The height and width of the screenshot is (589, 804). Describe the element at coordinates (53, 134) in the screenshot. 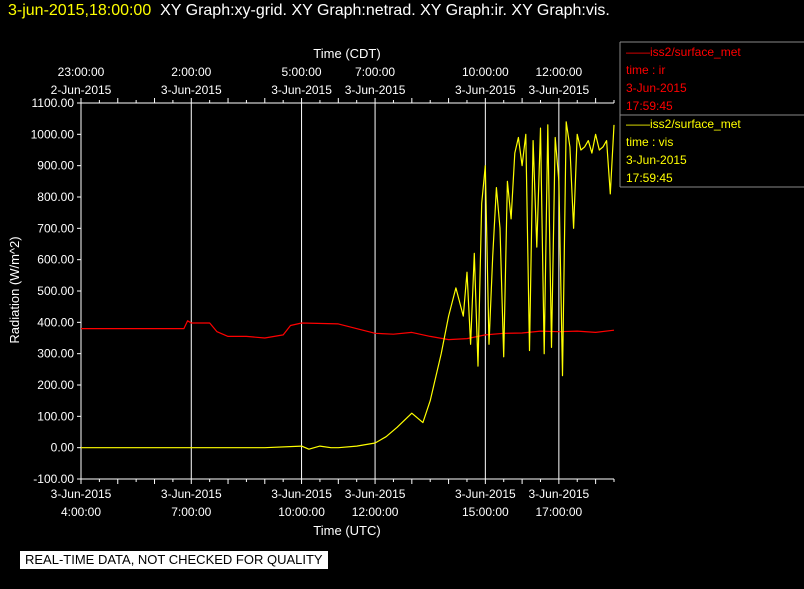

I see `y-tick-label: 1000.00` at that location.